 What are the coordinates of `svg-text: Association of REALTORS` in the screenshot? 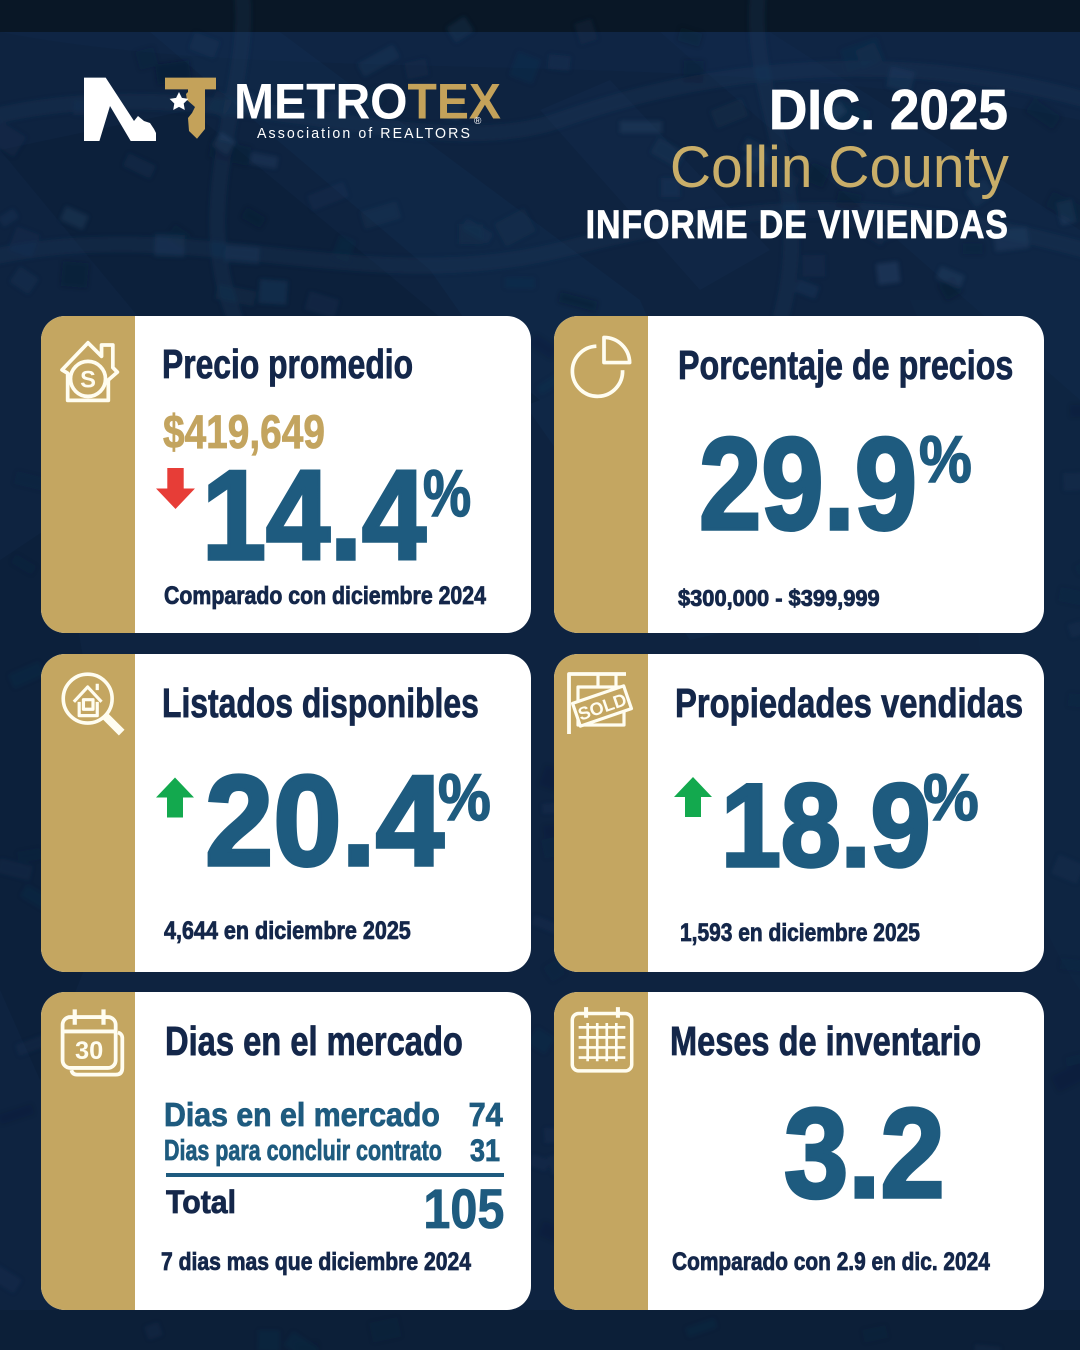 It's located at (364, 133).